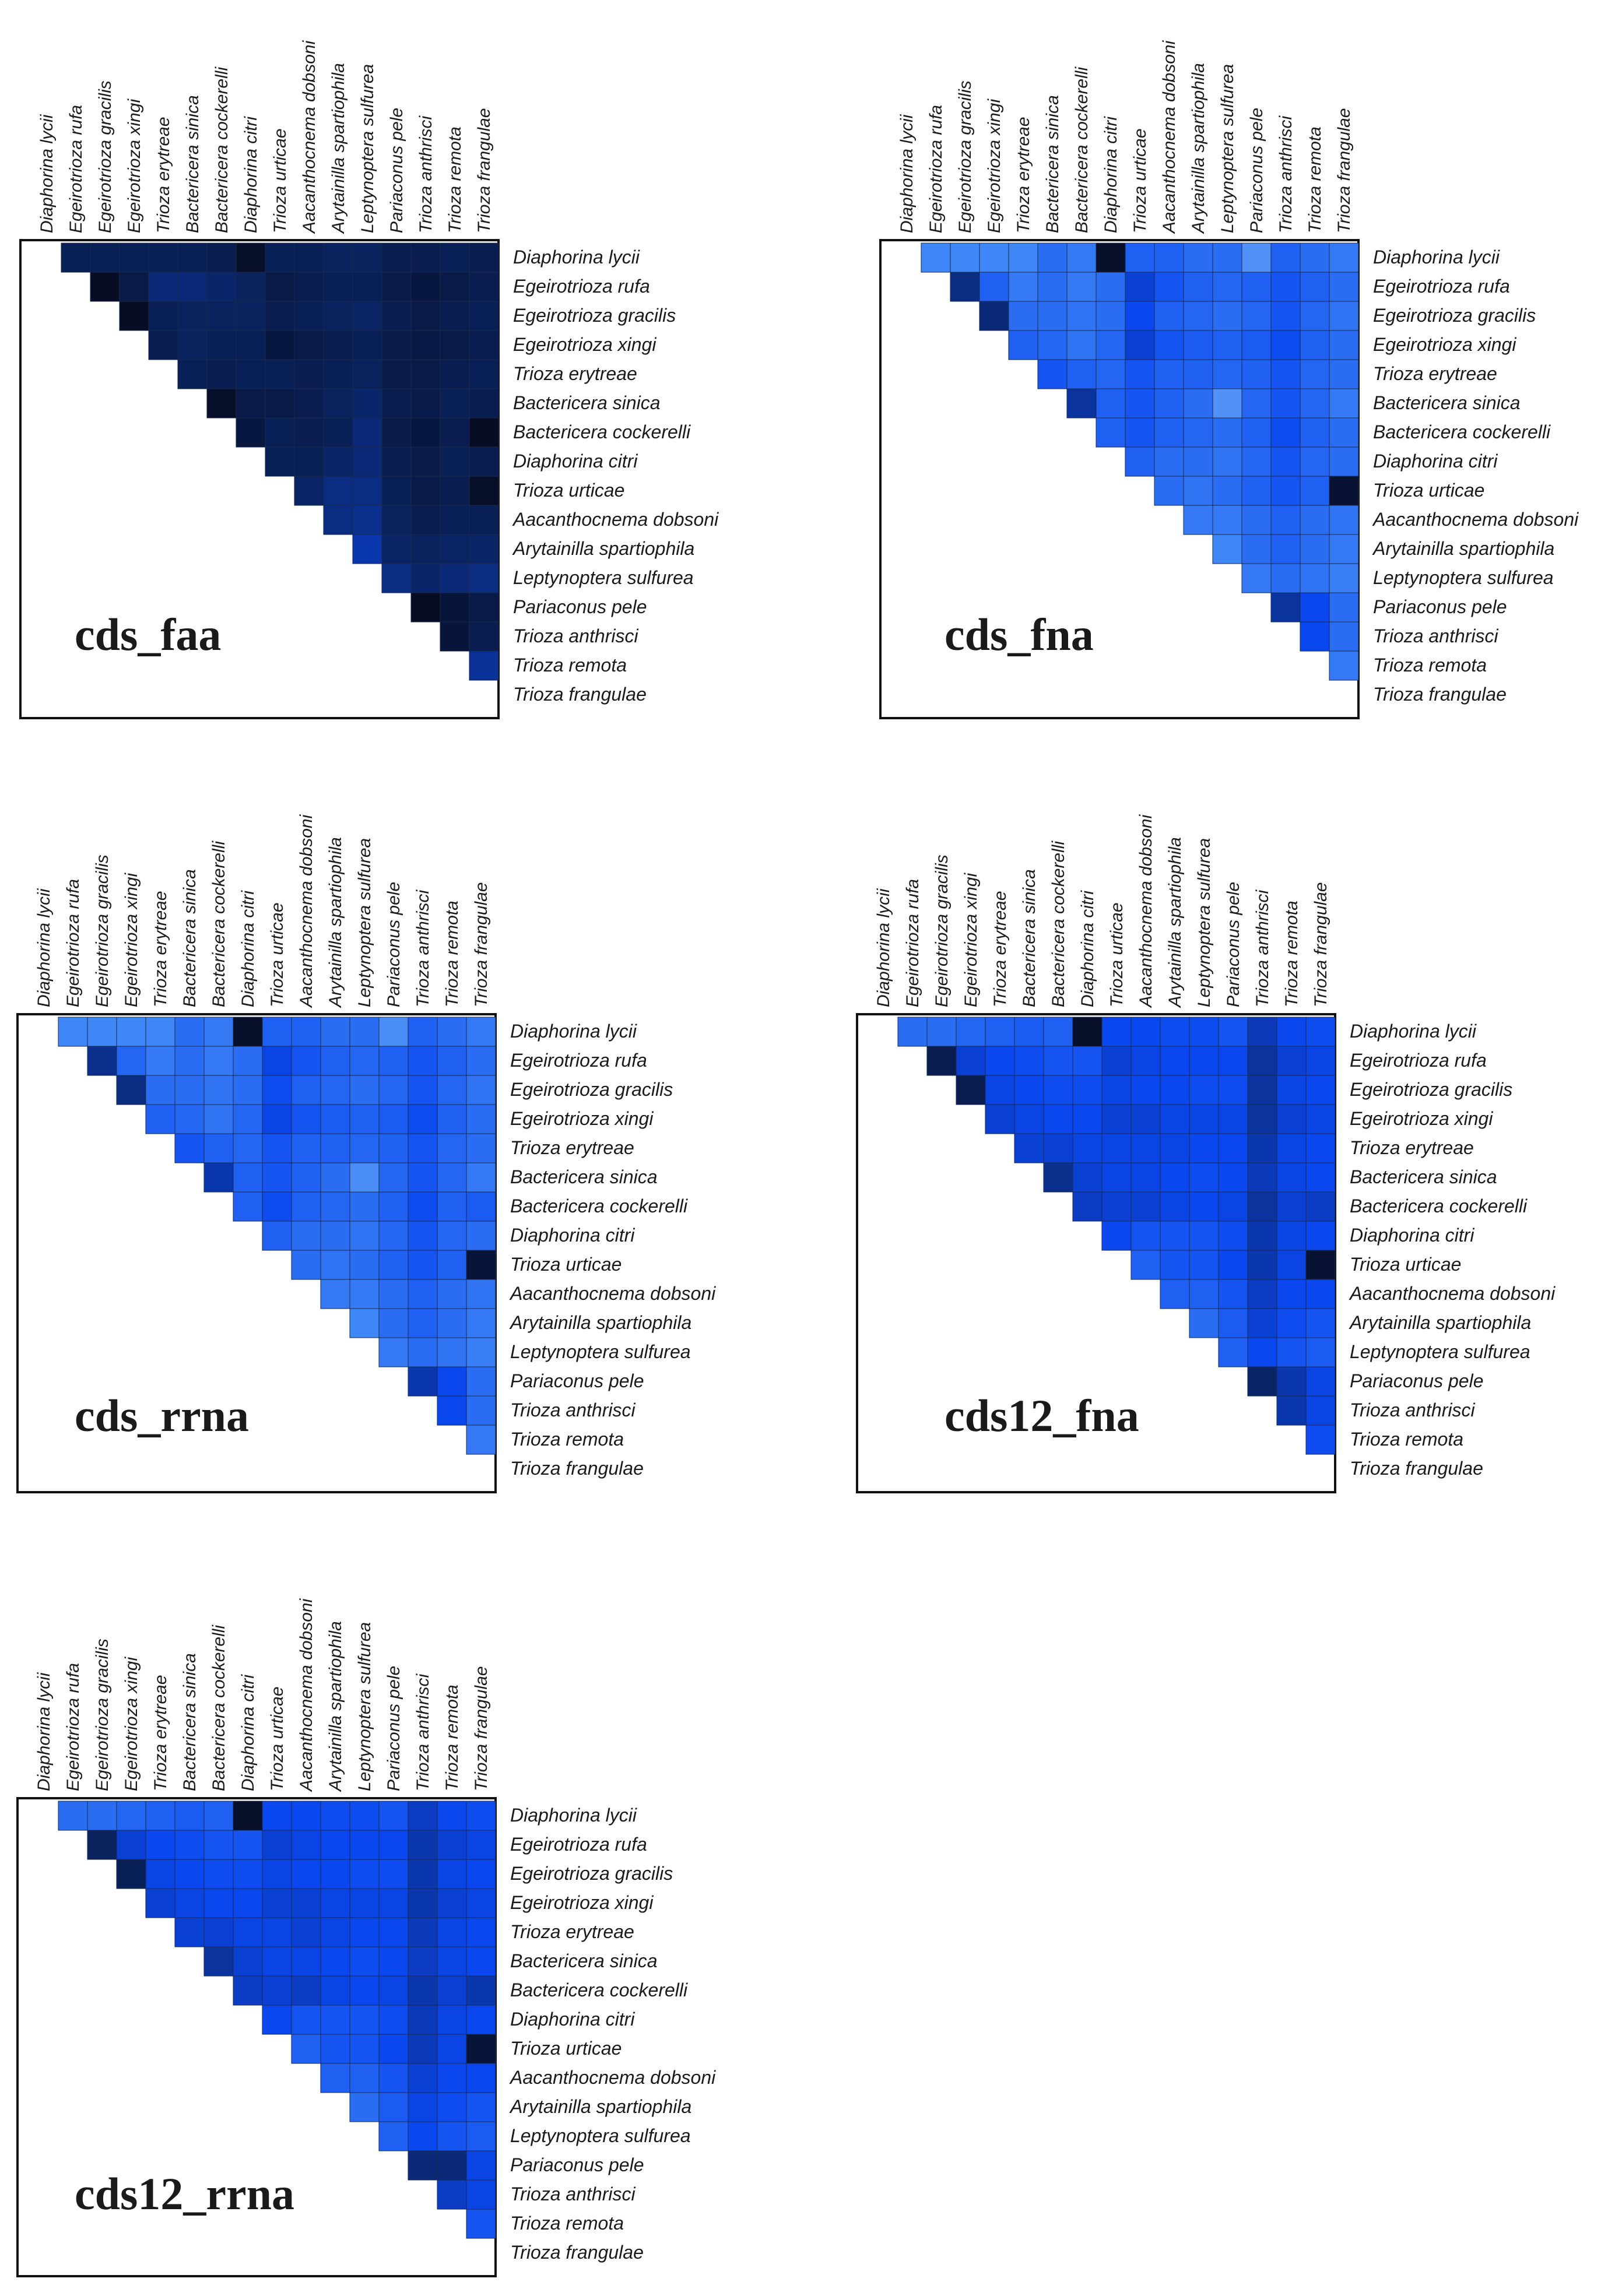  I want to click on column-label: Bactericera sinica, so click(1052, 164).